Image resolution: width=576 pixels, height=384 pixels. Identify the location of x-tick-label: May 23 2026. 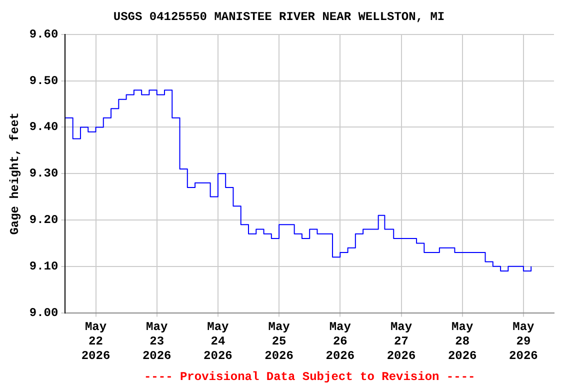
(157, 341).